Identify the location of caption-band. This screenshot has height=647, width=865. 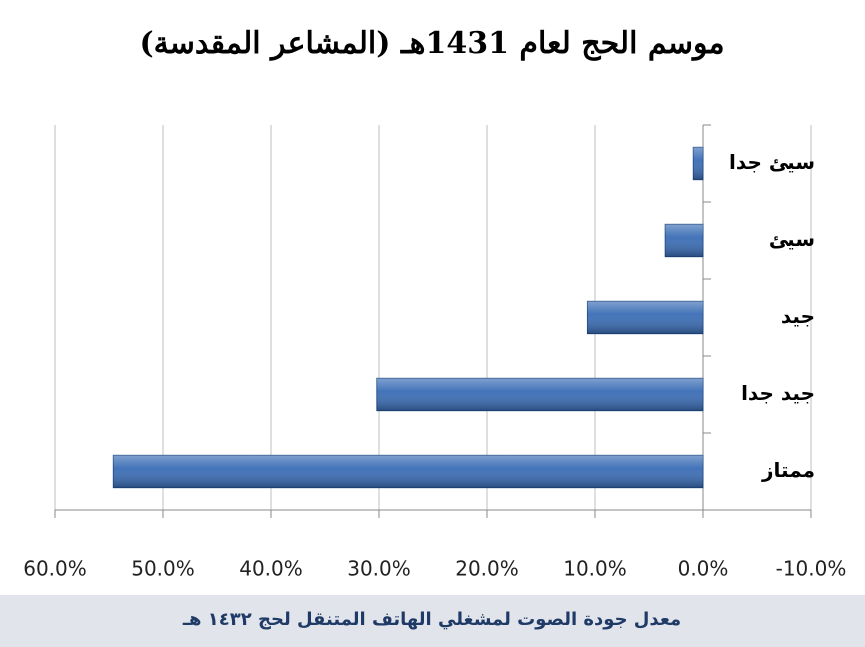
(432, 621).